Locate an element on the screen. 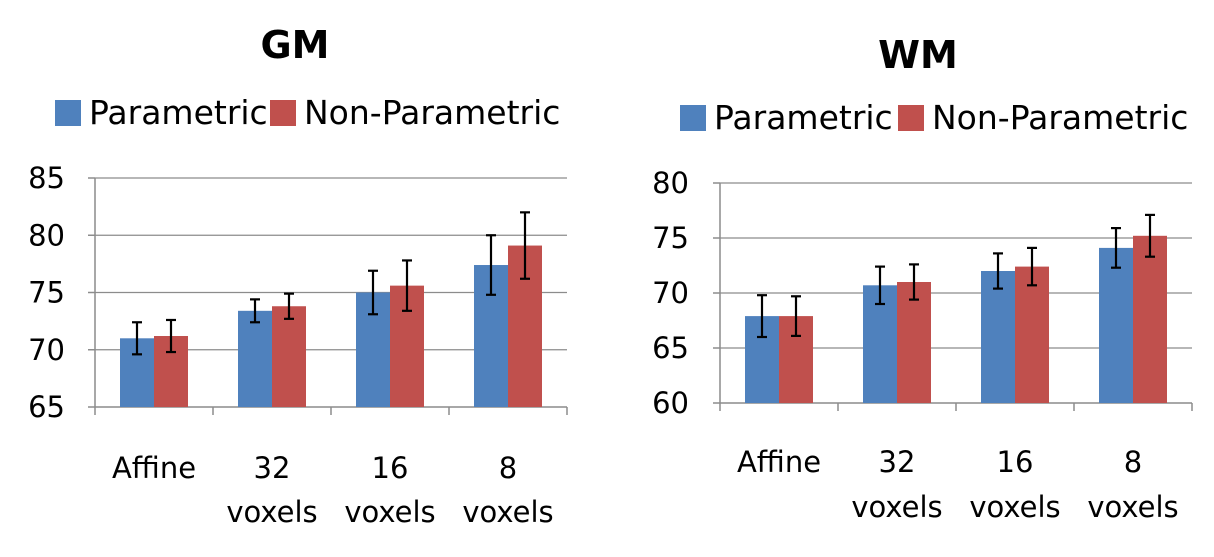  y-tick-label: 60 is located at coordinates (670, 403).